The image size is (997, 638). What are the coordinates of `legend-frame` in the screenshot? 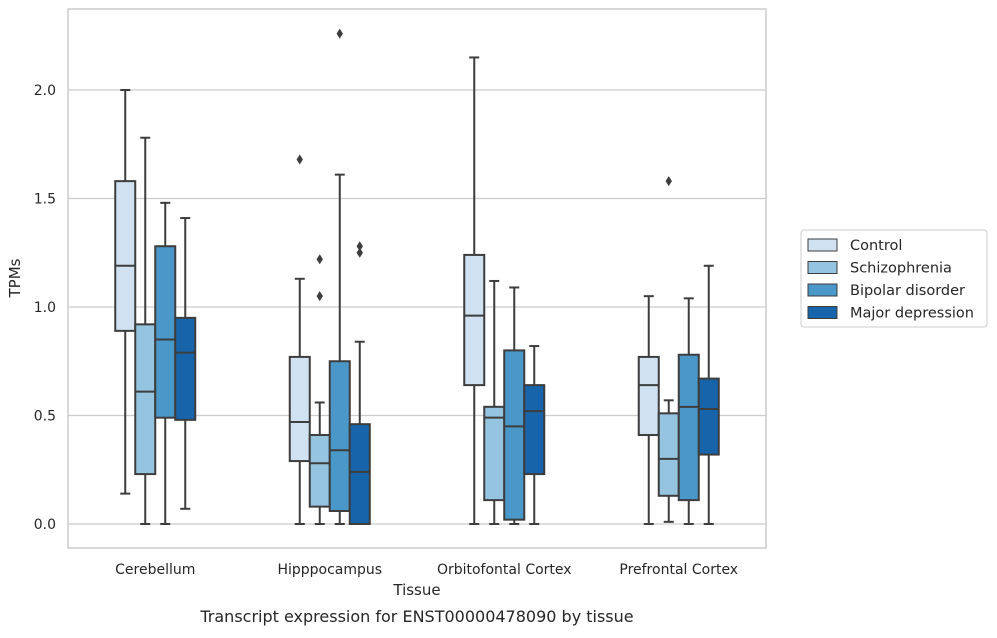 It's located at (894, 278).